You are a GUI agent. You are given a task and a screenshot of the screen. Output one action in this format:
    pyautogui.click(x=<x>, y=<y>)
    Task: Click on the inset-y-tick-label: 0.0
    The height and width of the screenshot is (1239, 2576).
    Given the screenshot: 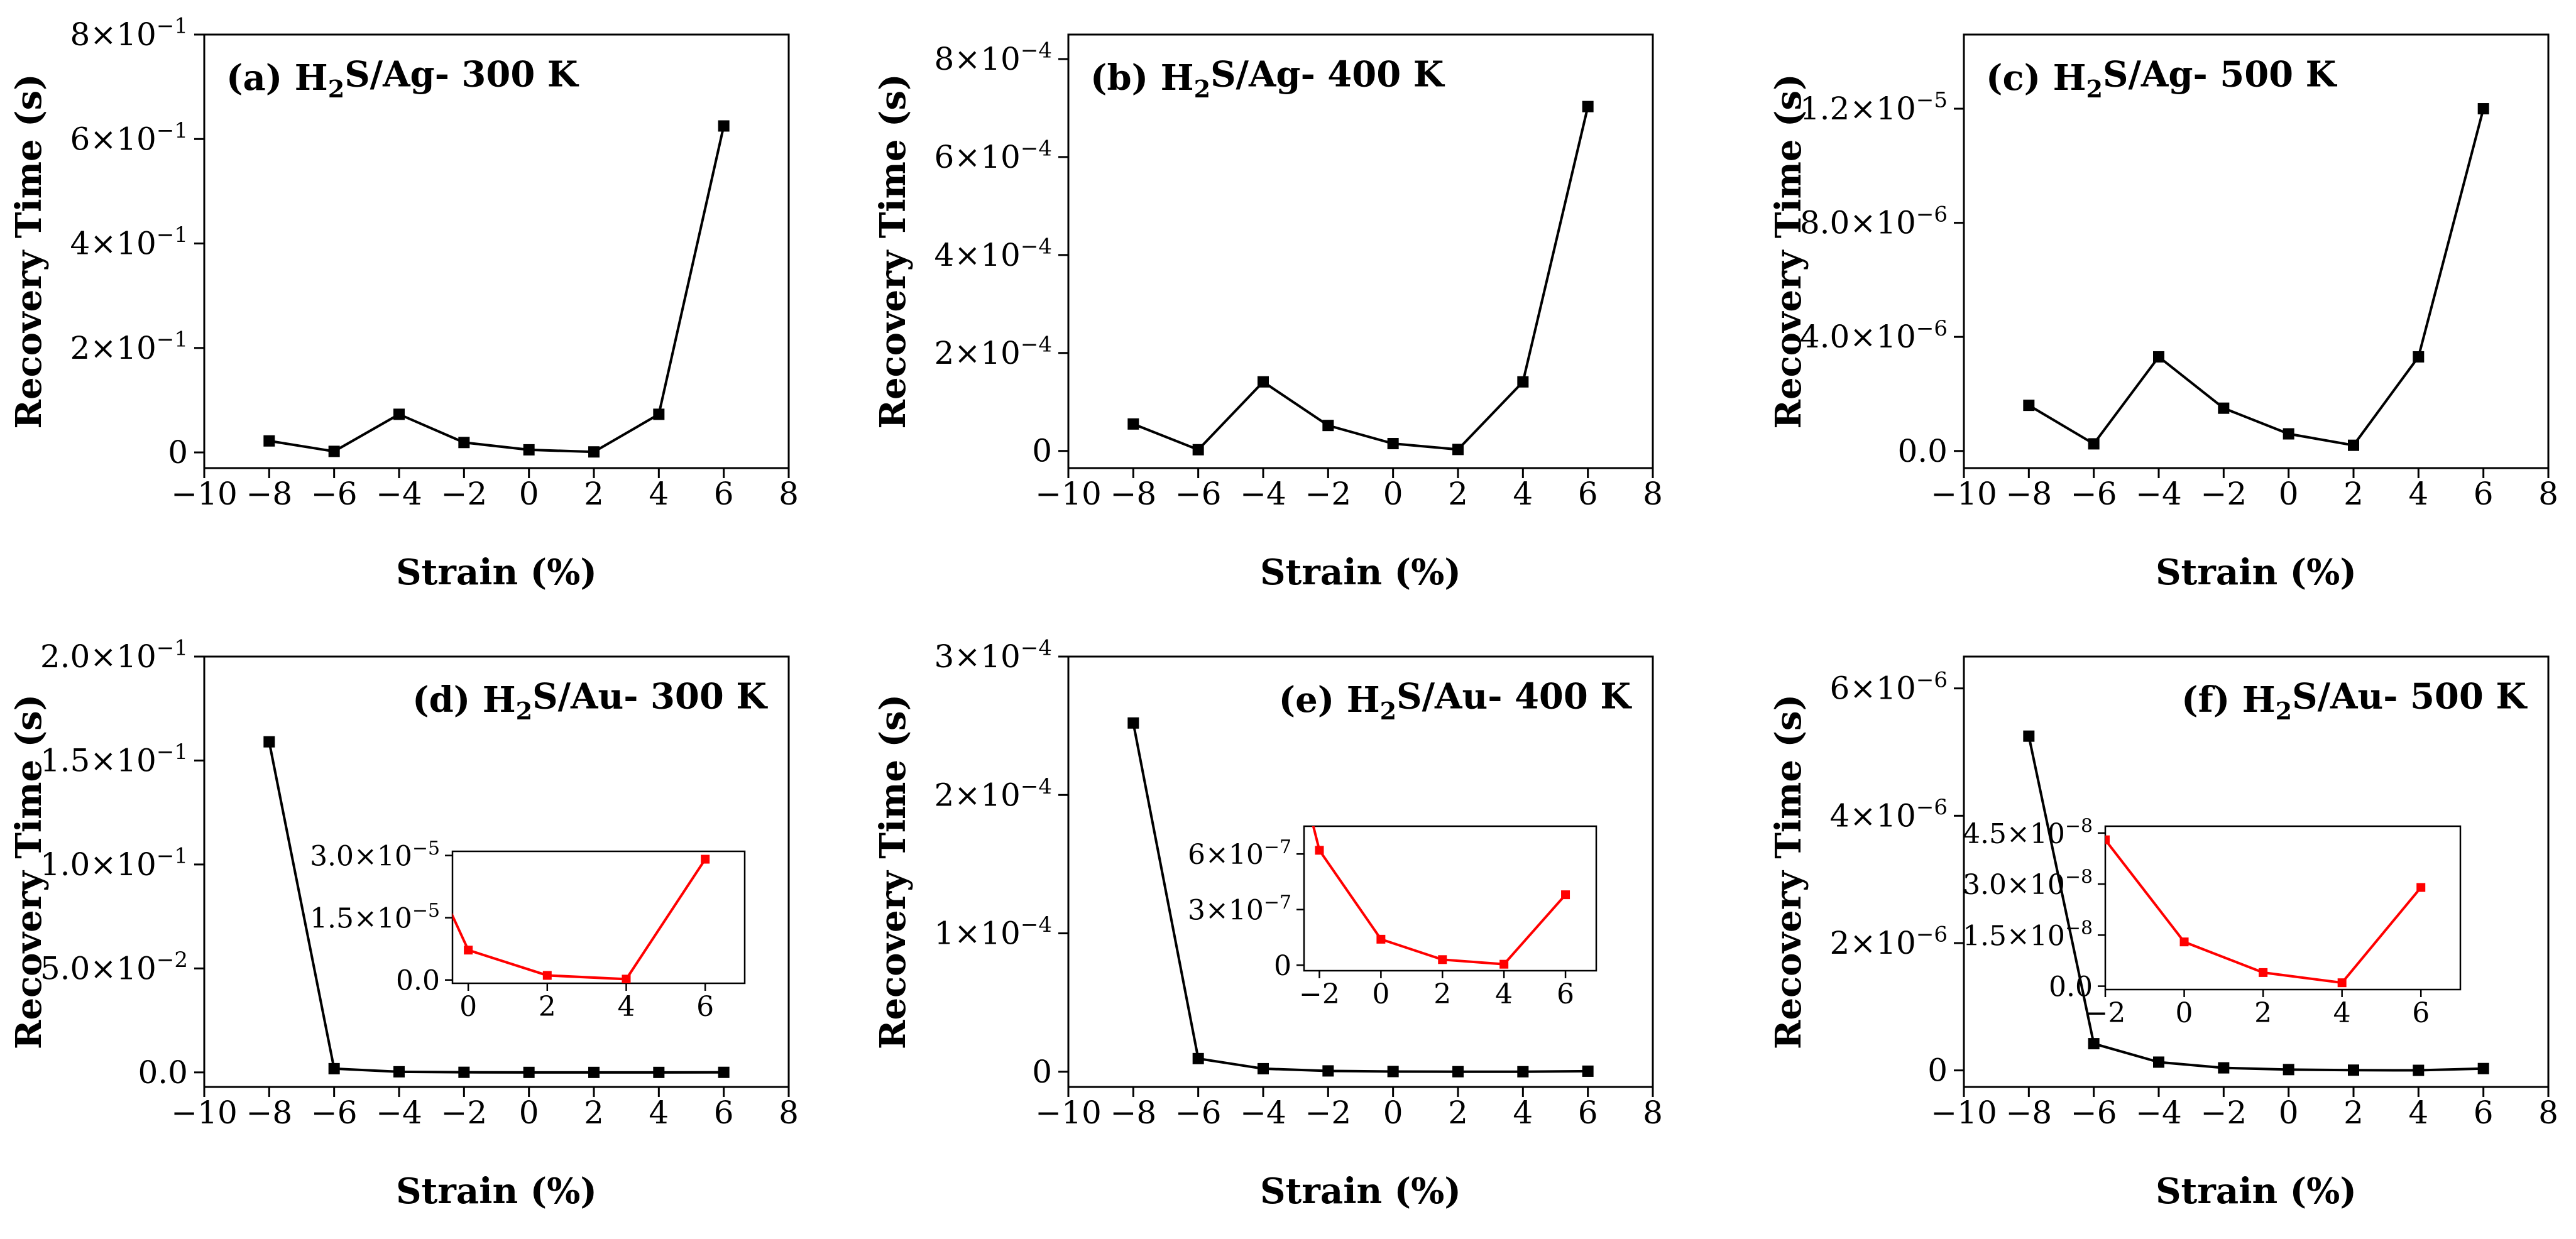 What is the action you would take?
    pyautogui.click(x=418, y=980)
    